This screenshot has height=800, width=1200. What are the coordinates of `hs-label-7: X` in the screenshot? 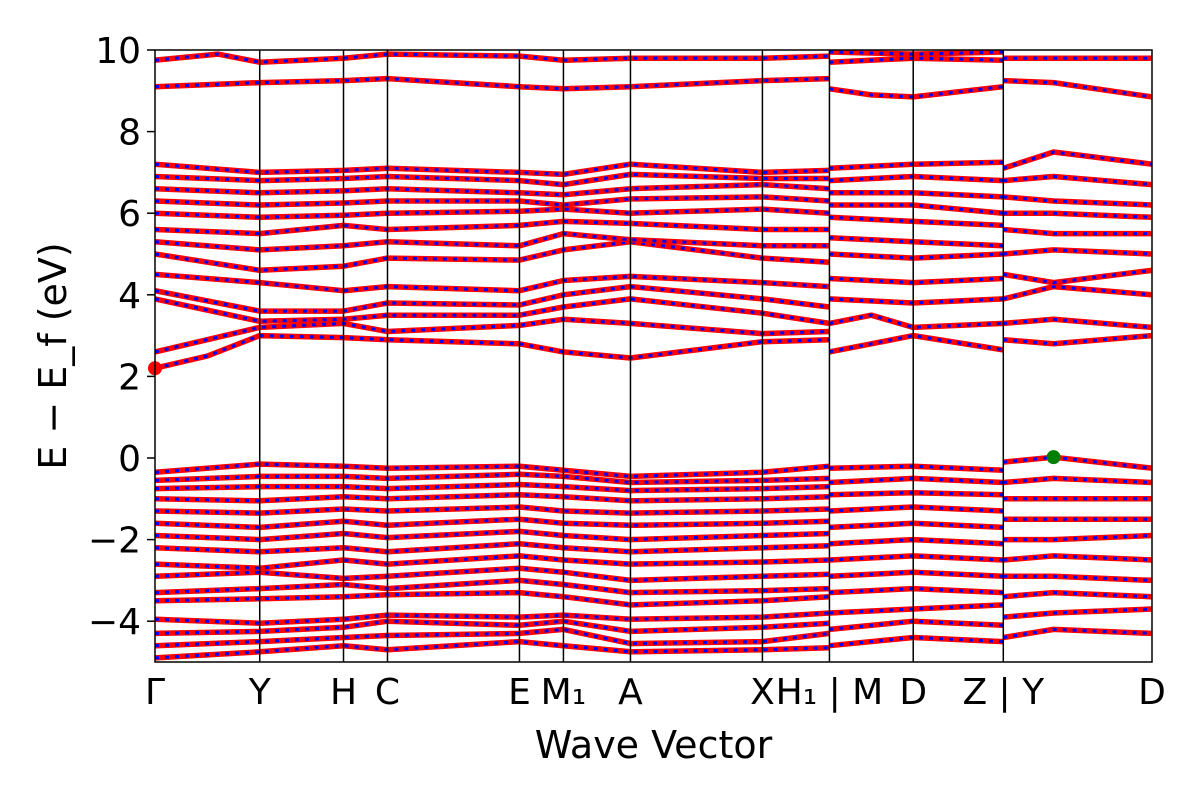 It's located at (762, 692).